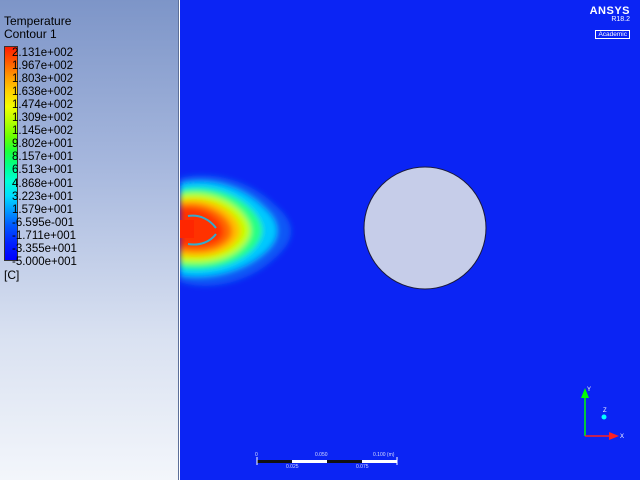 The image size is (640, 480). Describe the element at coordinates (610, 23) in the screenshot. I see `ansys-logo: ANSYS R18.2 Academic` at that location.